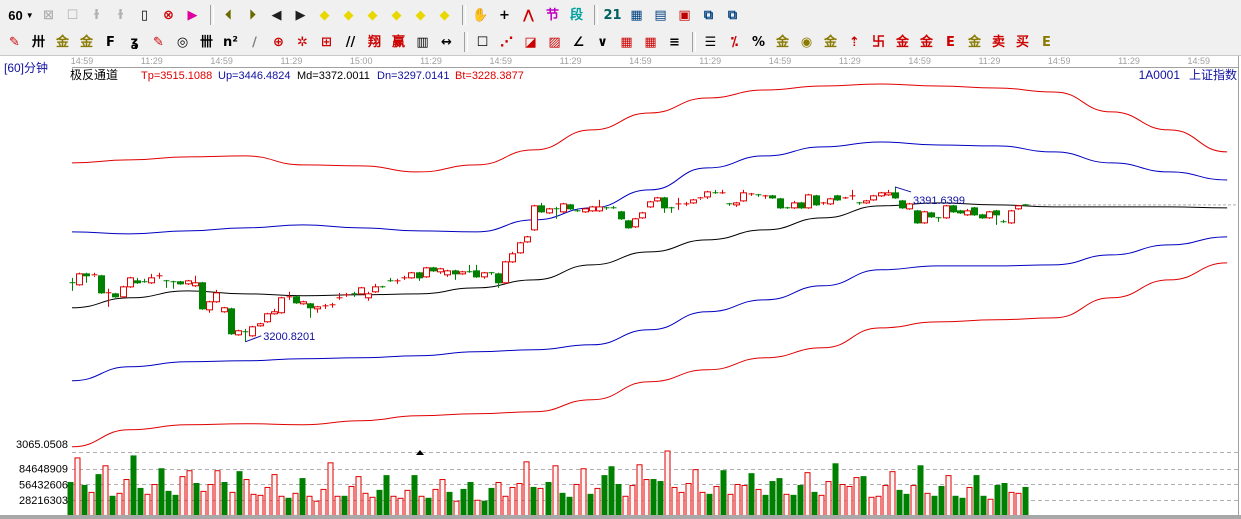 The width and height of the screenshot is (1241, 519). I want to click on angle-button: ∠, so click(578, 42).